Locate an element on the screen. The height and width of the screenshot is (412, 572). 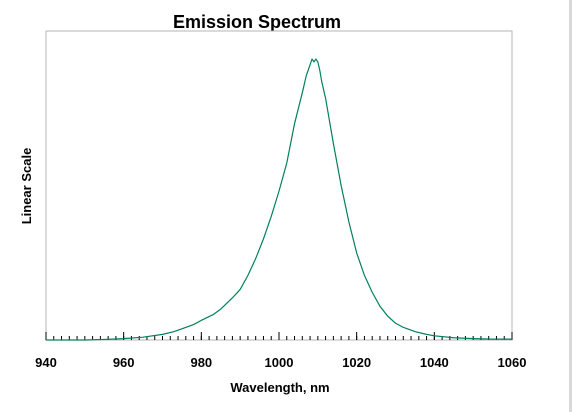
x-major-ticks is located at coordinates (279, 336).